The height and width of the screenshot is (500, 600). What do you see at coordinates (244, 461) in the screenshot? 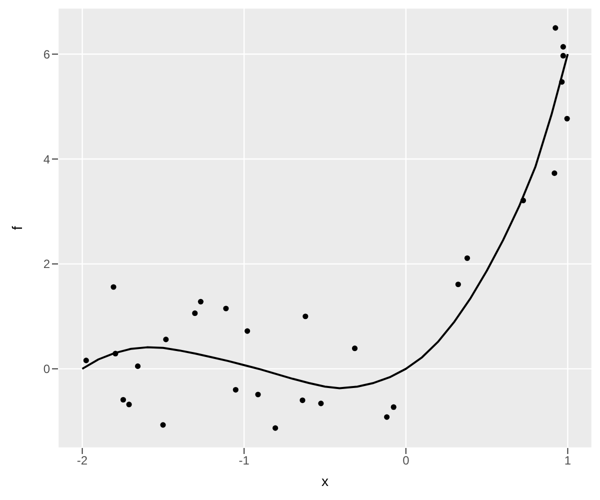
I see `x-tick-label: -1` at bounding box center [244, 461].